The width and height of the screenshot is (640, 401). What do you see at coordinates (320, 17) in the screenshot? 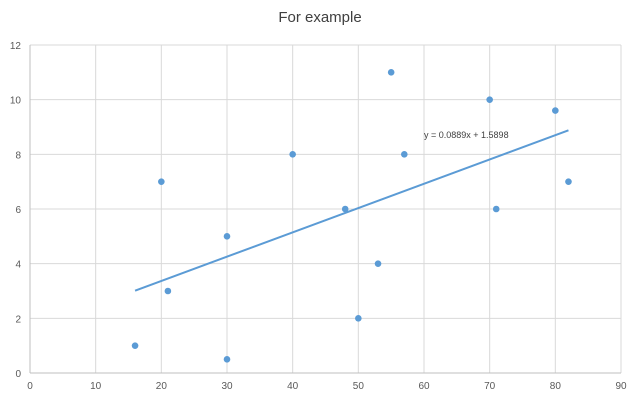
I see `chart-title: For example` at bounding box center [320, 17].